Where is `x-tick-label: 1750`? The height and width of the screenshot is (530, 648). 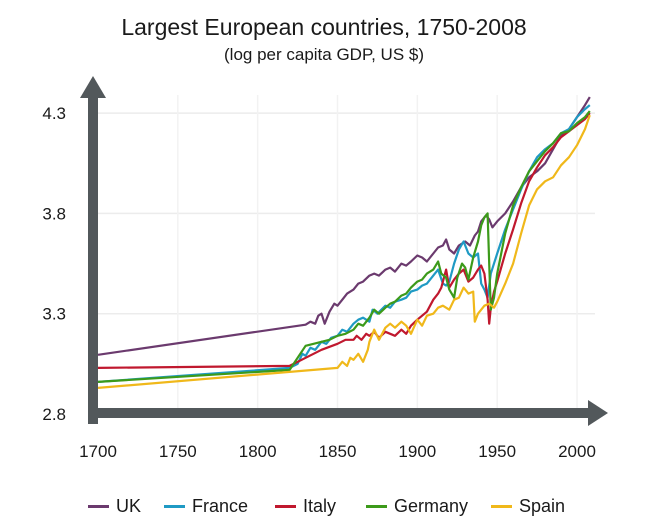 x-tick-label: 1750 is located at coordinates (178, 451).